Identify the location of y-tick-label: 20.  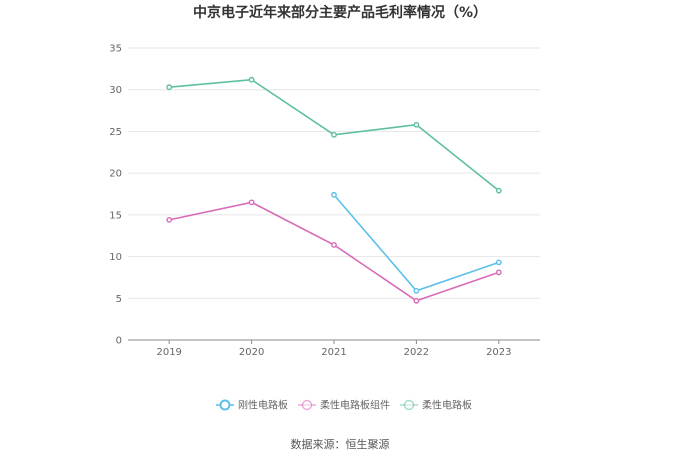
(115, 174).